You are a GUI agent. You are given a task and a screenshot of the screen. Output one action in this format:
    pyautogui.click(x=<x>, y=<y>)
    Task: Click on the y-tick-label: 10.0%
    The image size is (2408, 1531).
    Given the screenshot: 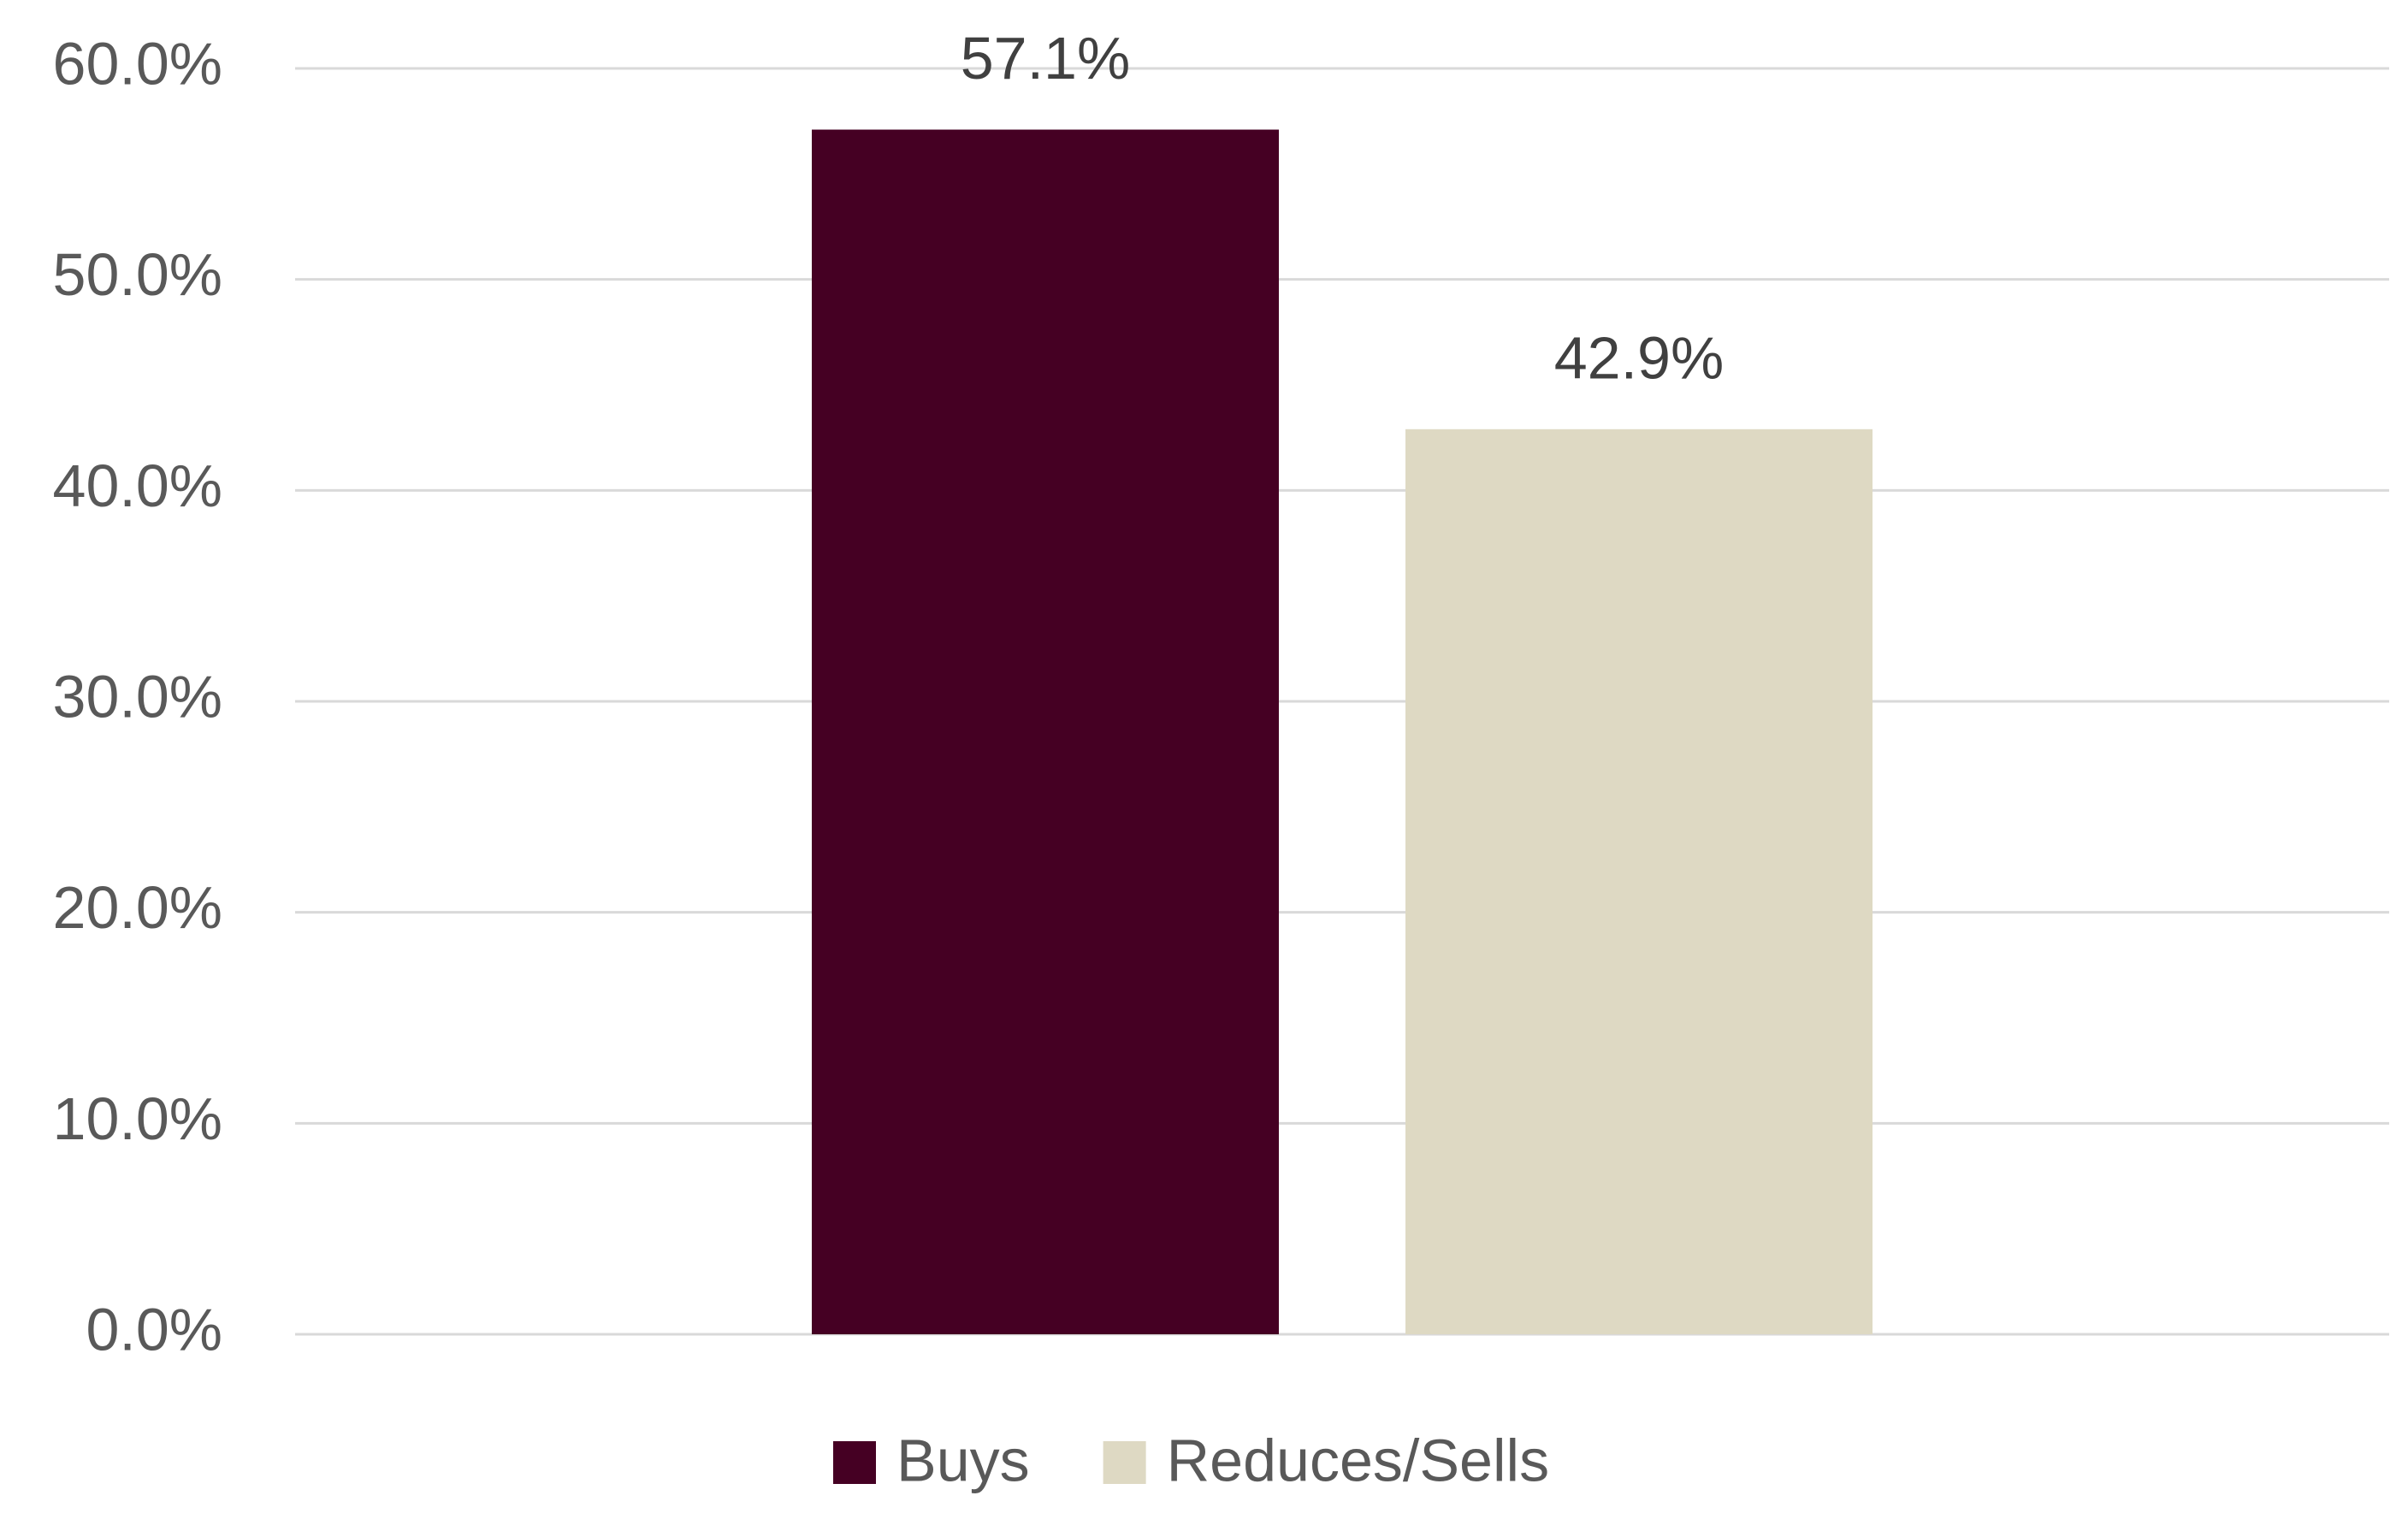 What is the action you would take?
    pyautogui.click(x=137, y=1118)
    